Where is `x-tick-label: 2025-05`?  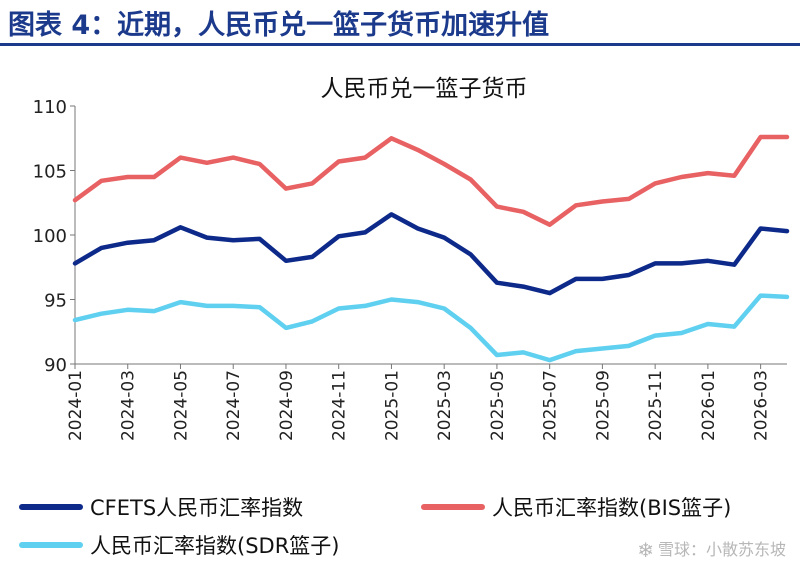 x-tick-label: 2025-05 is located at coordinates (498, 405).